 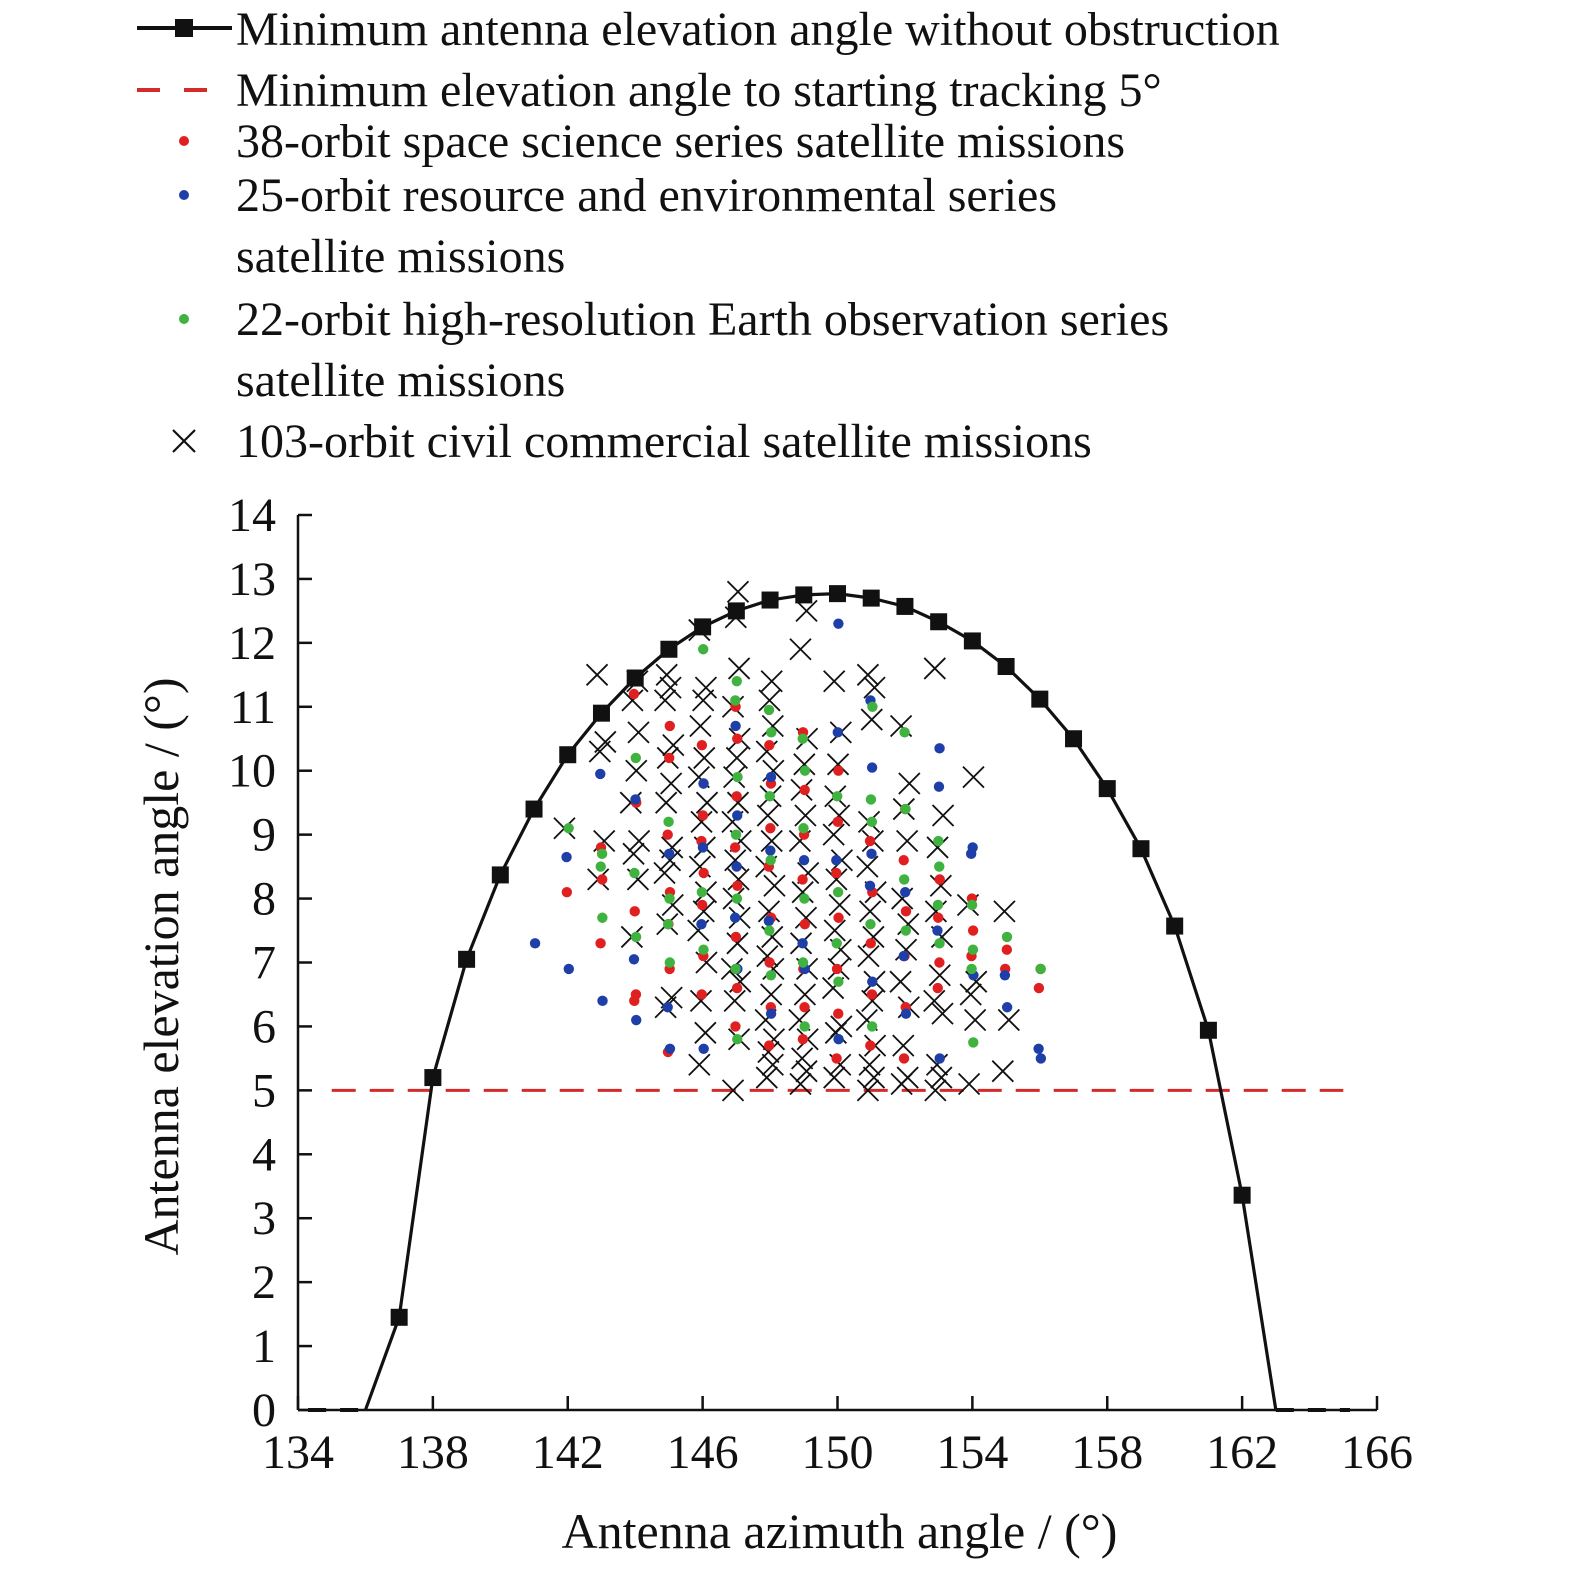 What do you see at coordinates (184, 141) in the screenshot?
I see `legend-marker-red-dot` at bounding box center [184, 141].